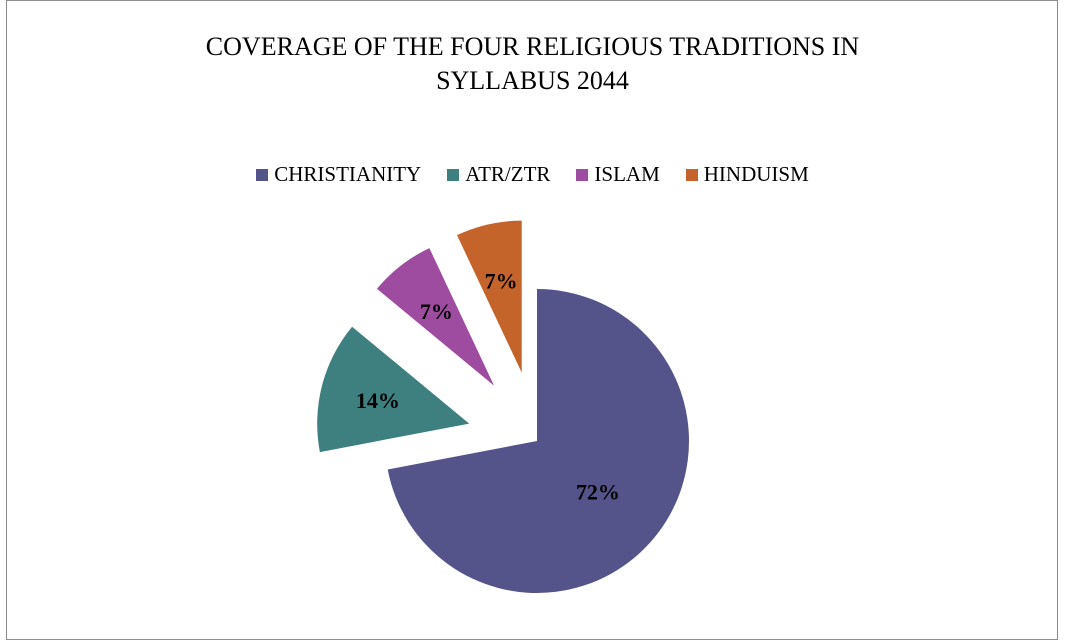  I want to click on legend: CHRISTIANITY ATR/ZTR ISLAM HINDUISM, so click(532, 174).